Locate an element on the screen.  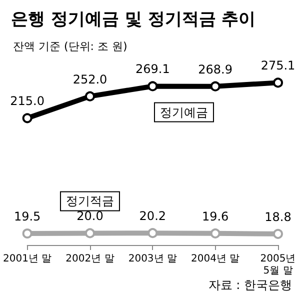
text: 정기적금 is located at coordinates (90, 201).